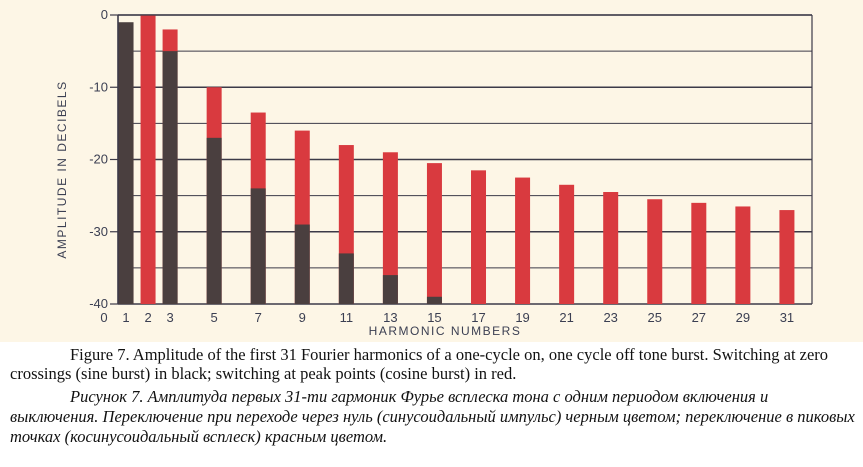 This screenshot has width=863, height=467. What do you see at coordinates (104, 14) in the screenshot?
I see `y-tick-label: 0` at bounding box center [104, 14].